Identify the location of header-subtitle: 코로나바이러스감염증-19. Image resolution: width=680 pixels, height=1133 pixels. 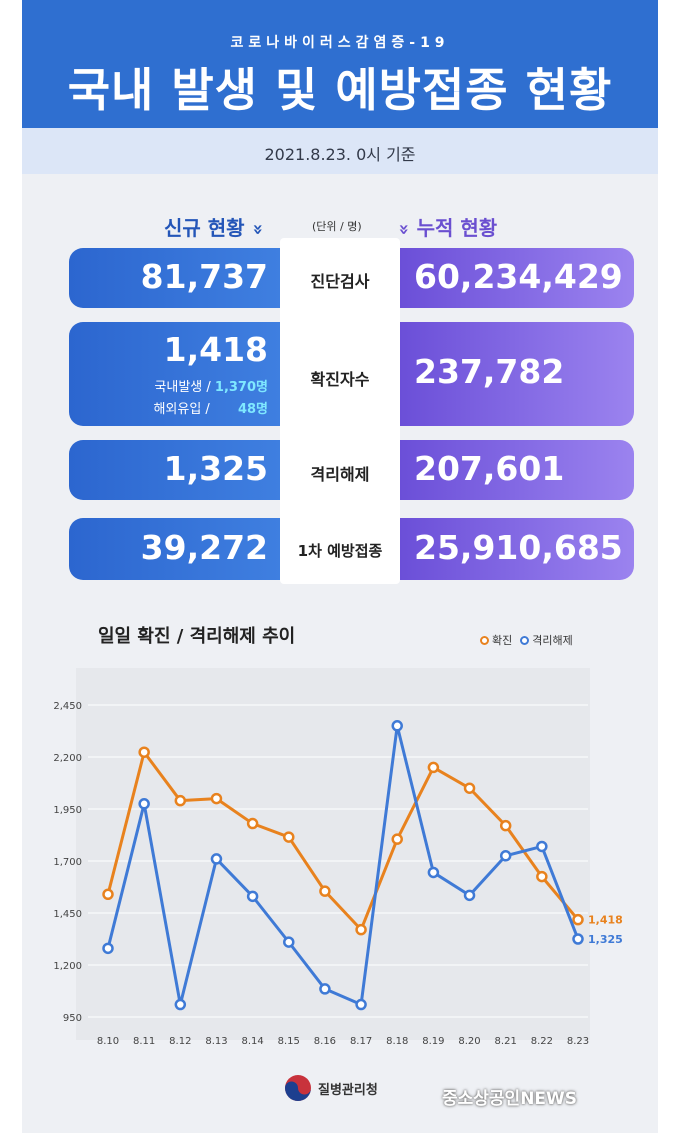
(340, 43).